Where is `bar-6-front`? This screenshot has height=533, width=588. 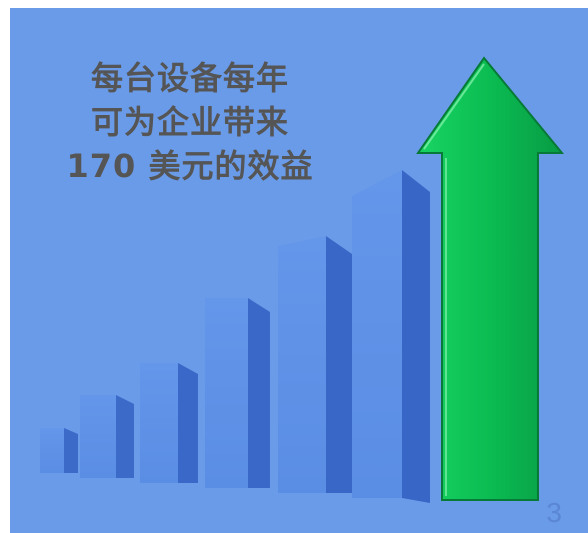 bar-6-front is located at coordinates (377, 334).